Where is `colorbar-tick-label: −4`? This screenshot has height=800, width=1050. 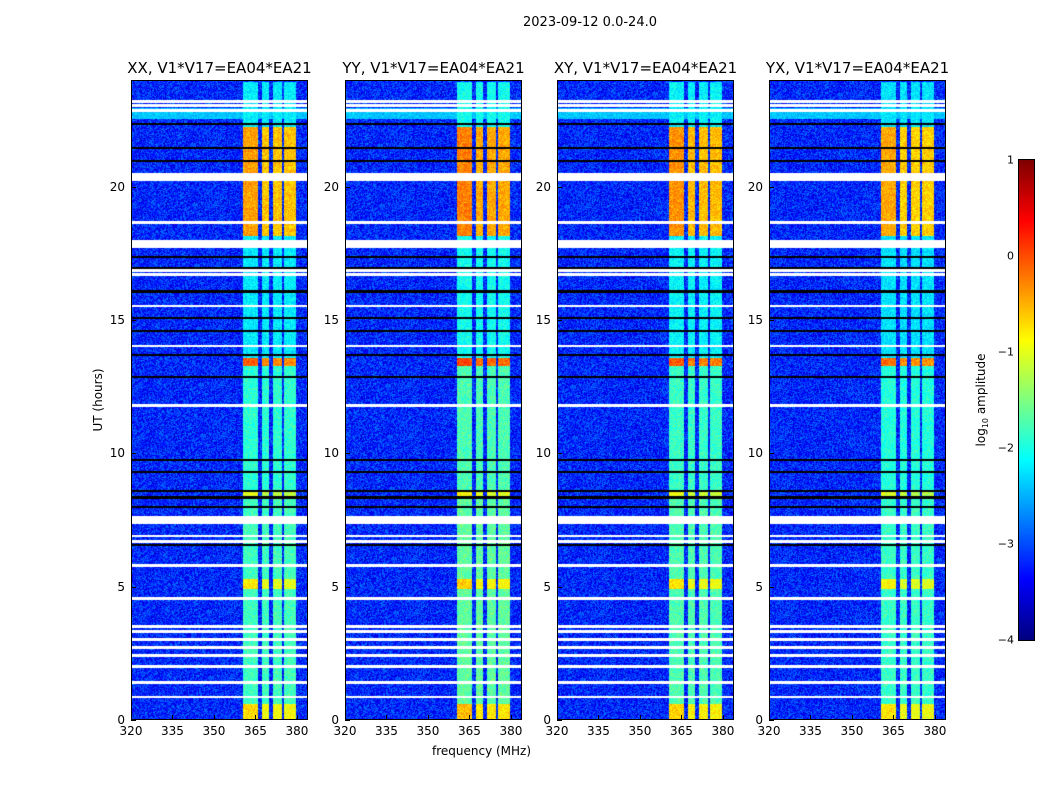
colorbar-tick-label: −4 is located at coordinates (1005, 640).